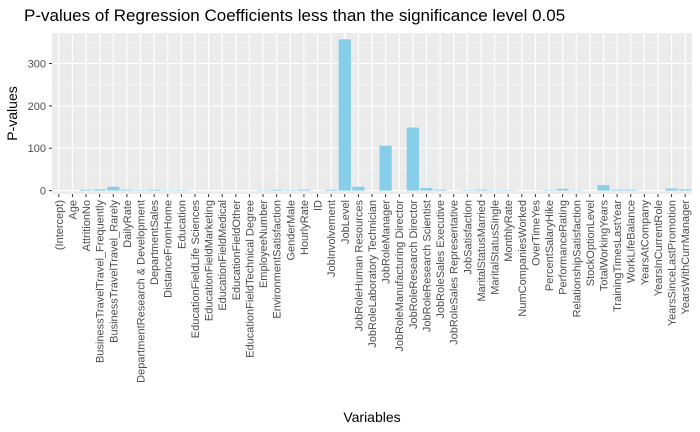 The width and height of the screenshot is (700, 432). What do you see at coordinates (523, 258) in the screenshot?
I see `x-tick-label: NumCompaniesWorked` at bounding box center [523, 258].